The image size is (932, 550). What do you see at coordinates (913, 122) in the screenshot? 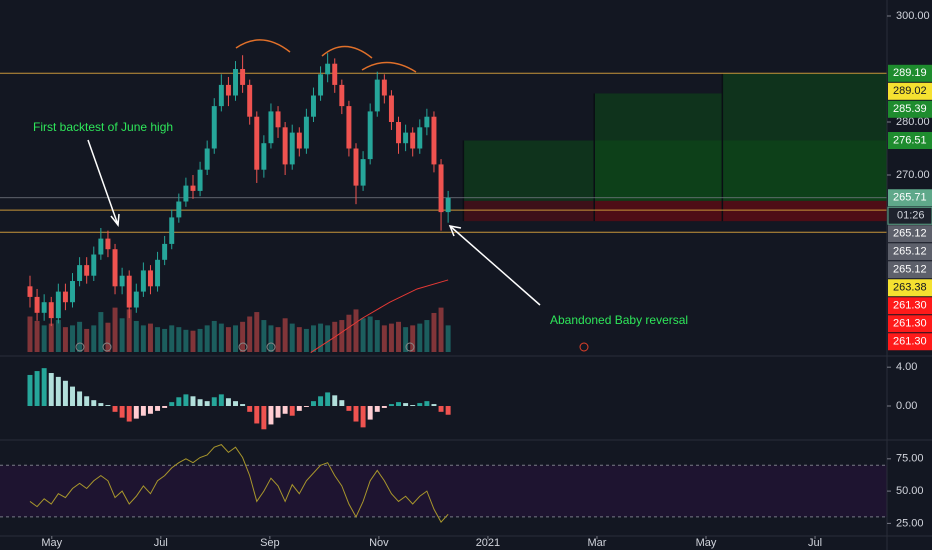
I see `y-tick-label: 280.00` at bounding box center [913, 122].